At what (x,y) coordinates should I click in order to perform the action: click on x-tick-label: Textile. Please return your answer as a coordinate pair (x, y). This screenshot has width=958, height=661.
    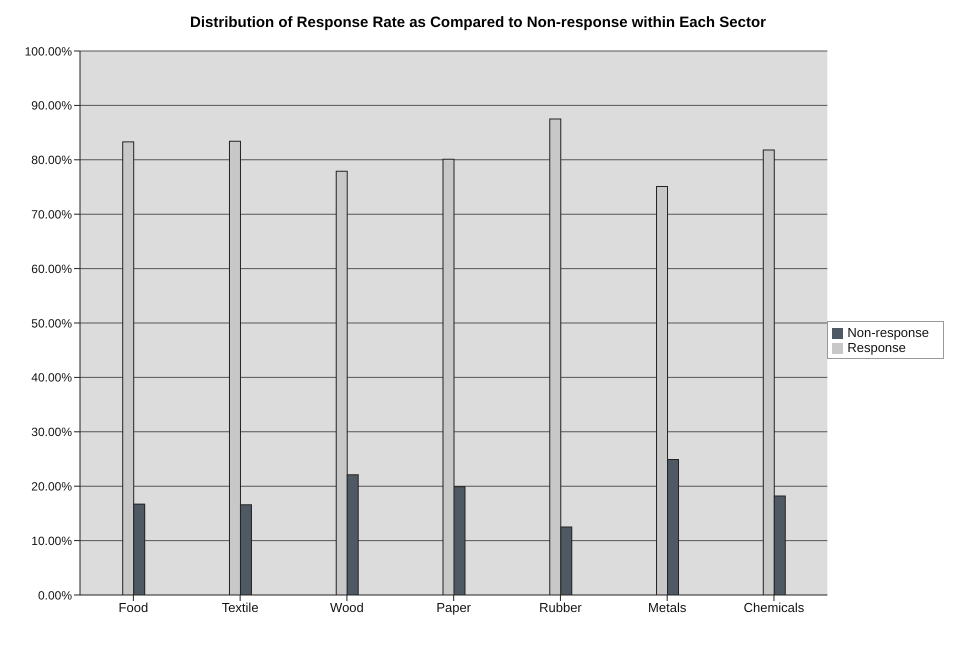
    Looking at the image, I should click on (240, 608).